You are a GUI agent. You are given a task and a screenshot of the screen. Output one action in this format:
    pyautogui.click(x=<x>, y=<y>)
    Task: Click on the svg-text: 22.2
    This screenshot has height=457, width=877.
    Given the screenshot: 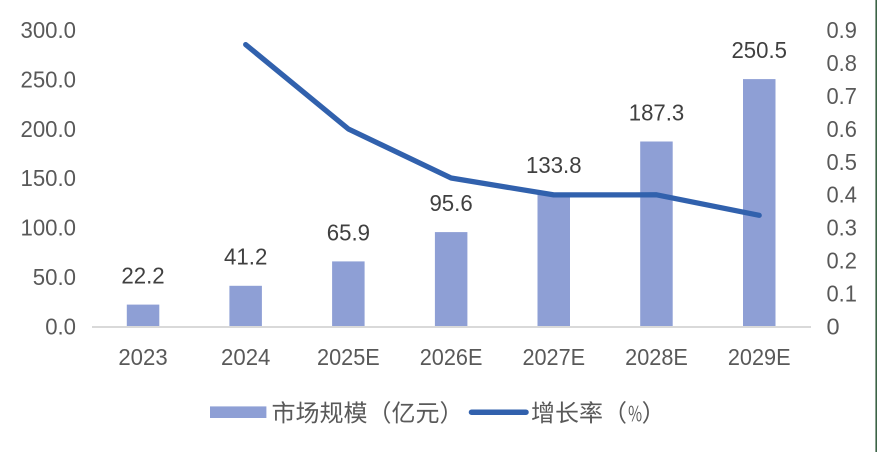 What is the action you would take?
    pyautogui.click(x=142, y=276)
    